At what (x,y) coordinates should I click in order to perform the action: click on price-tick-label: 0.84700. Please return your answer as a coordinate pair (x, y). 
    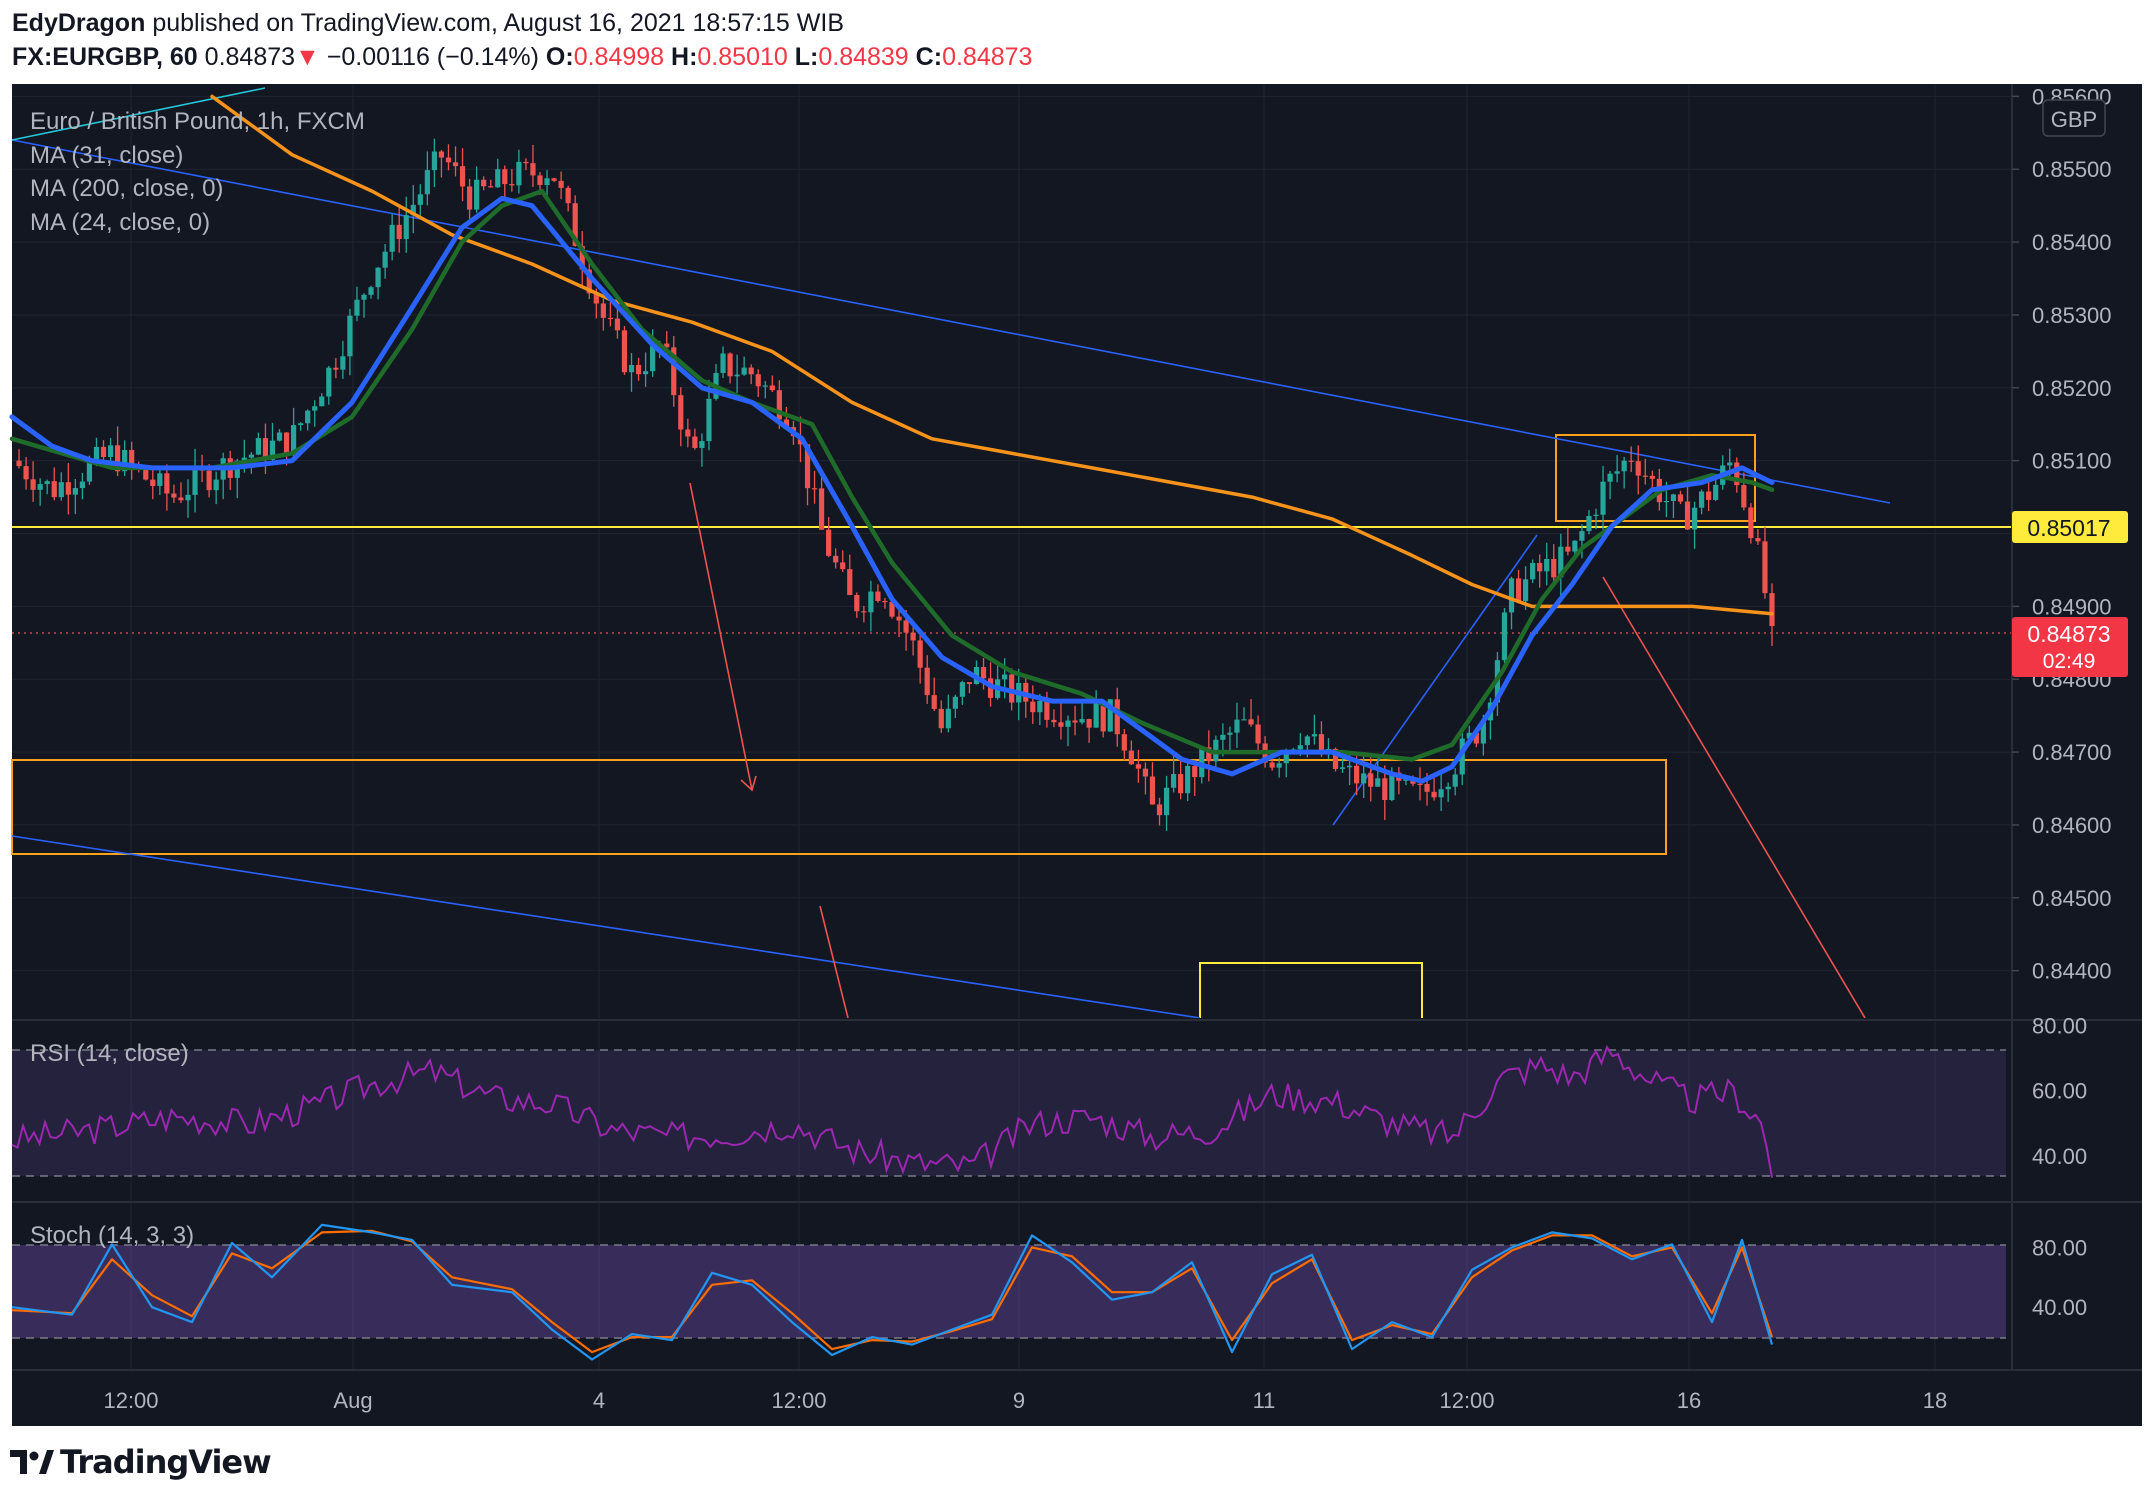
    Looking at the image, I should click on (2072, 752).